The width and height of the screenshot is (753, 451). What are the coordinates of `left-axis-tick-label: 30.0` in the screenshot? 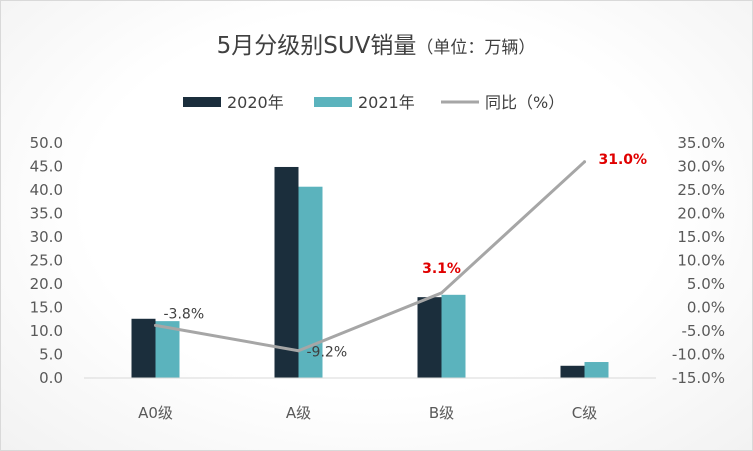 It's located at (46, 237).